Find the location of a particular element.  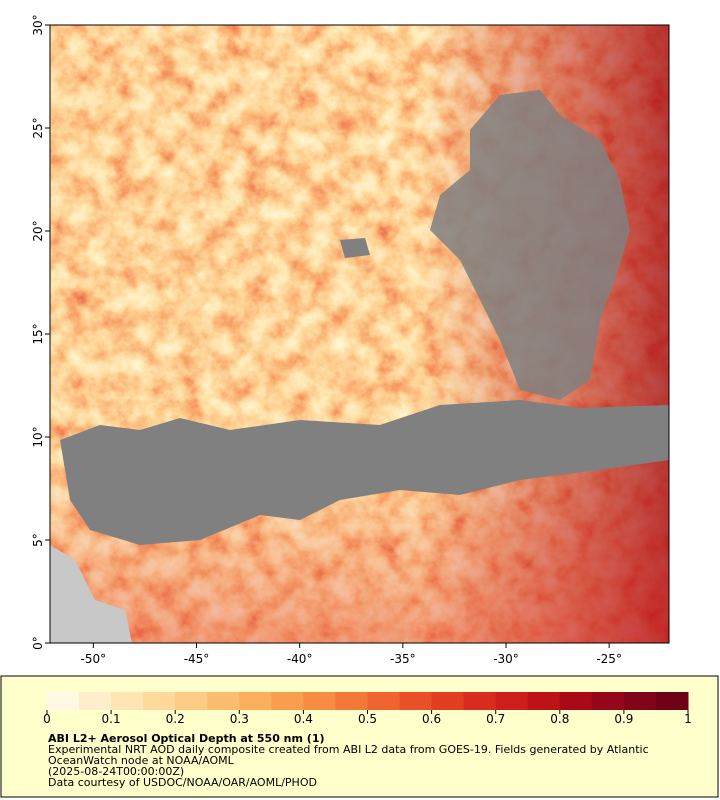

x-tick-label: -40° is located at coordinates (300, 659).